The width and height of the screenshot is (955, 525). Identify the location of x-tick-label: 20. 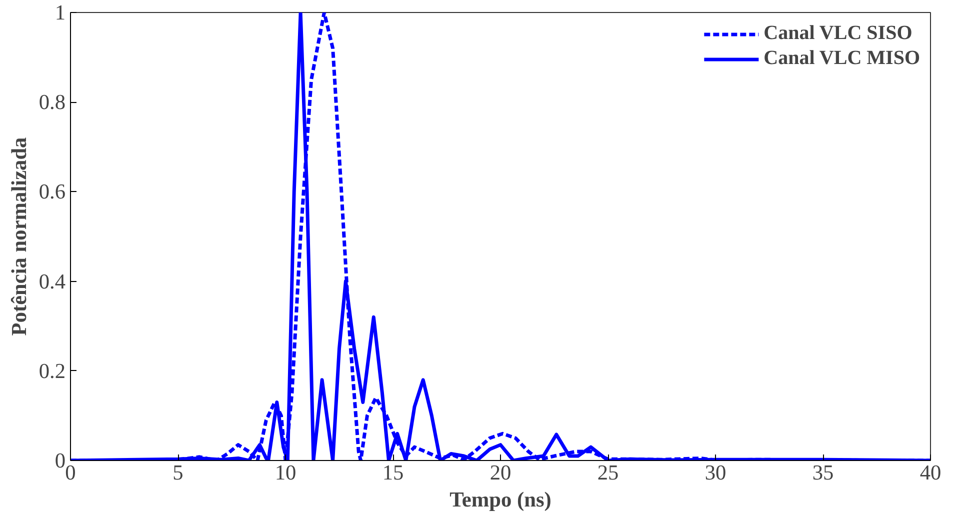
(501, 472).